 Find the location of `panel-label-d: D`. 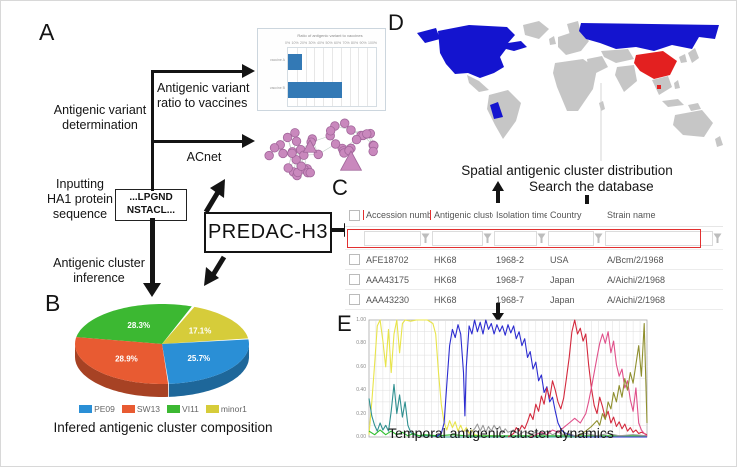

panel-label-d: D is located at coordinates (396, 22).